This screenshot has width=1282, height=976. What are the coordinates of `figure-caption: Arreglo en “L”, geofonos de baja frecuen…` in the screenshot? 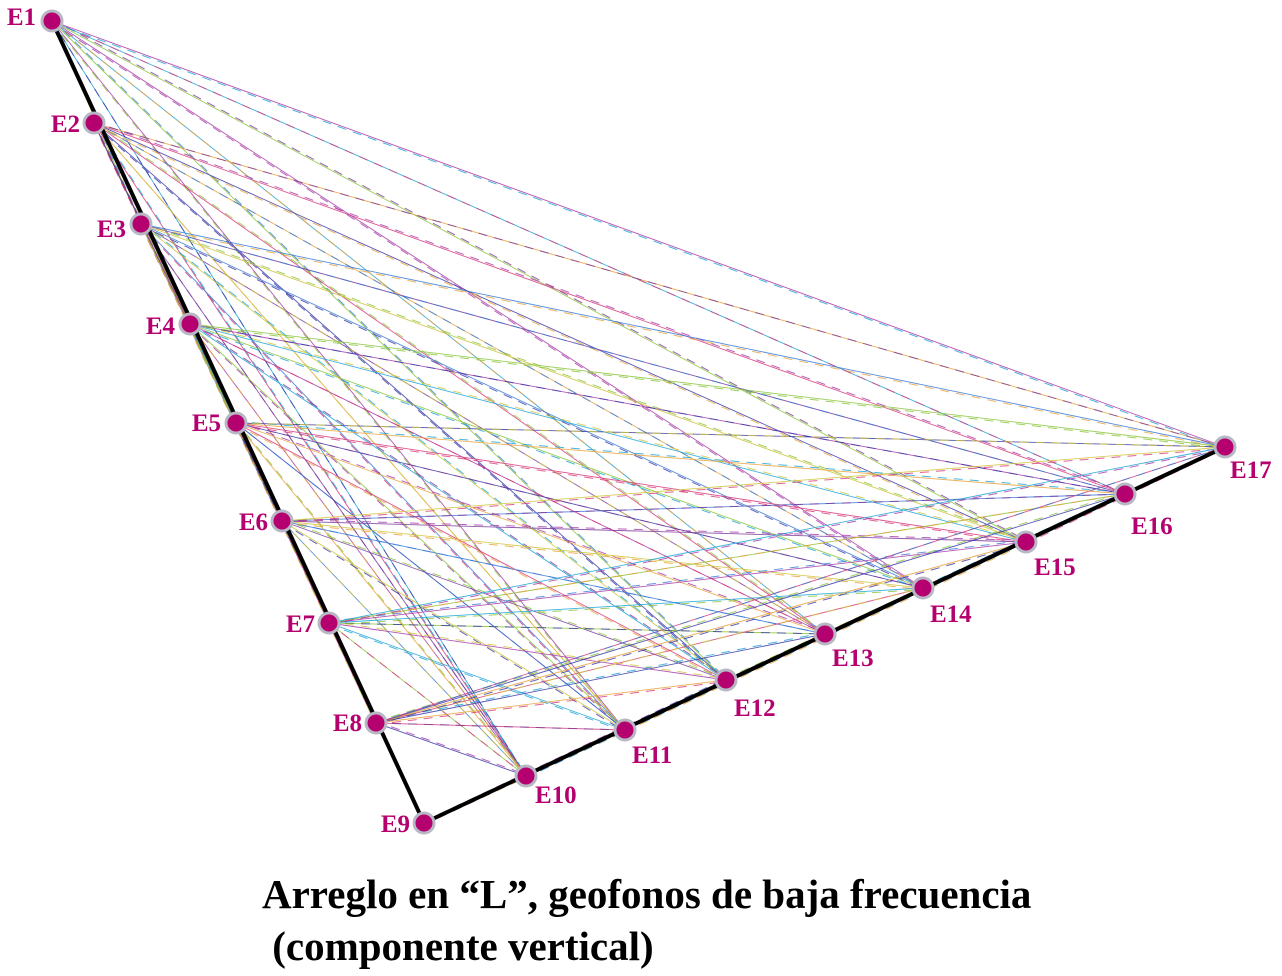 It's located at (646, 920).